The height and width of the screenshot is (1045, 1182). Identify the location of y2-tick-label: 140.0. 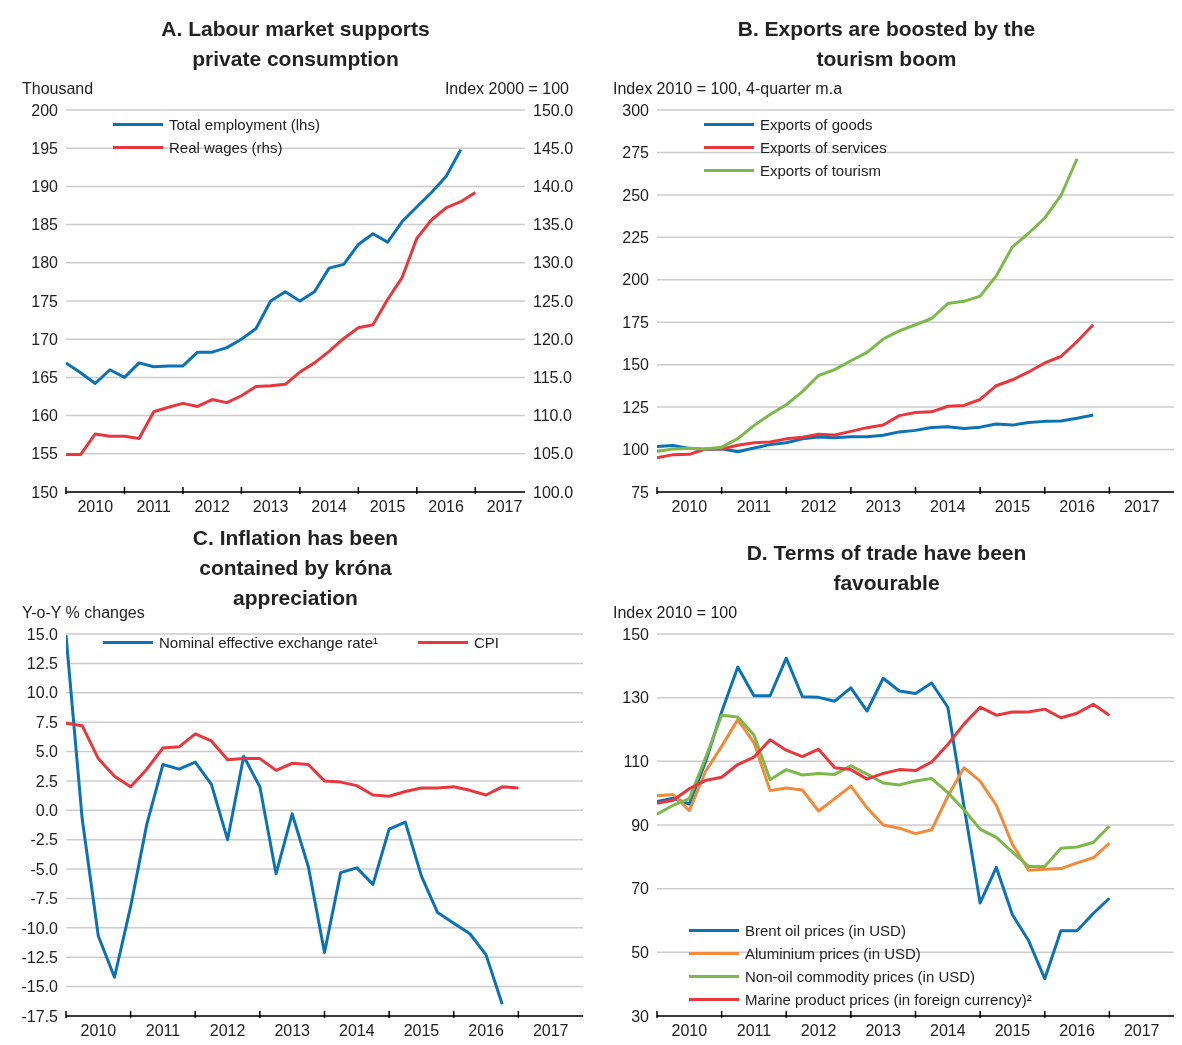
(553, 187).